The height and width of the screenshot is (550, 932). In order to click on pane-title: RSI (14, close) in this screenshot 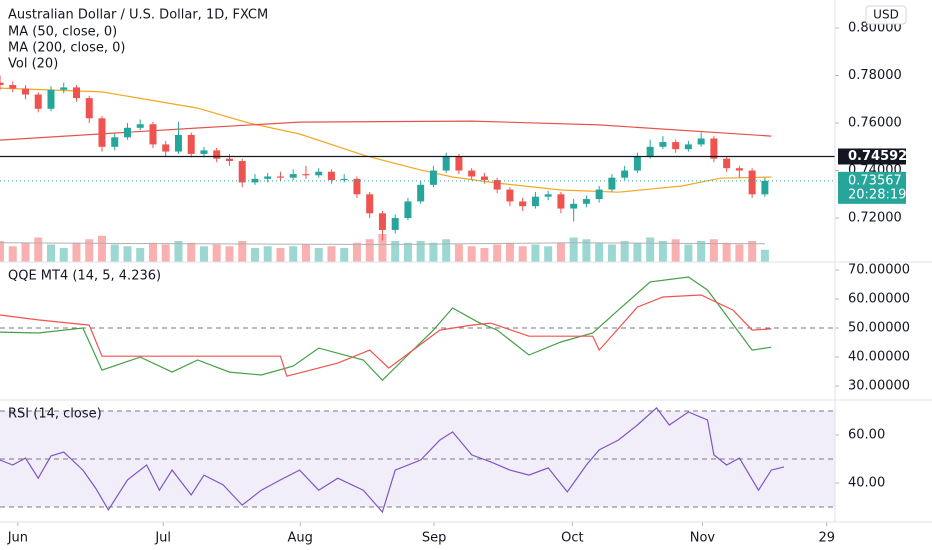, I will do `click(55, 414)`.